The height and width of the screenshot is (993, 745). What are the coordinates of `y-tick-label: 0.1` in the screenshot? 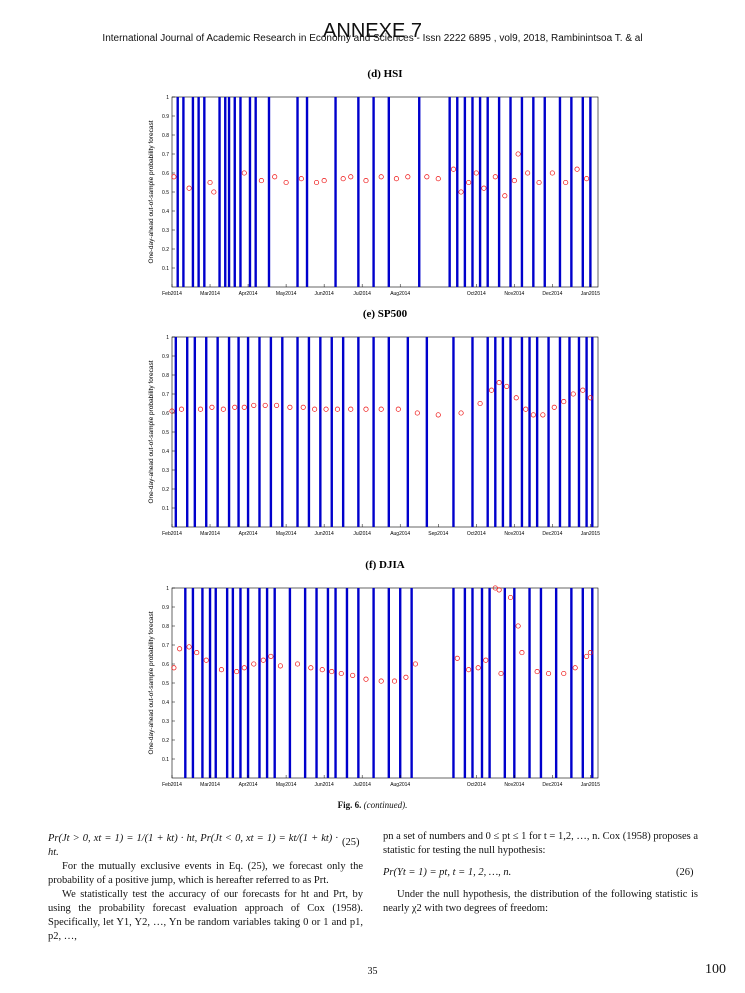 It's located at (165, 760).